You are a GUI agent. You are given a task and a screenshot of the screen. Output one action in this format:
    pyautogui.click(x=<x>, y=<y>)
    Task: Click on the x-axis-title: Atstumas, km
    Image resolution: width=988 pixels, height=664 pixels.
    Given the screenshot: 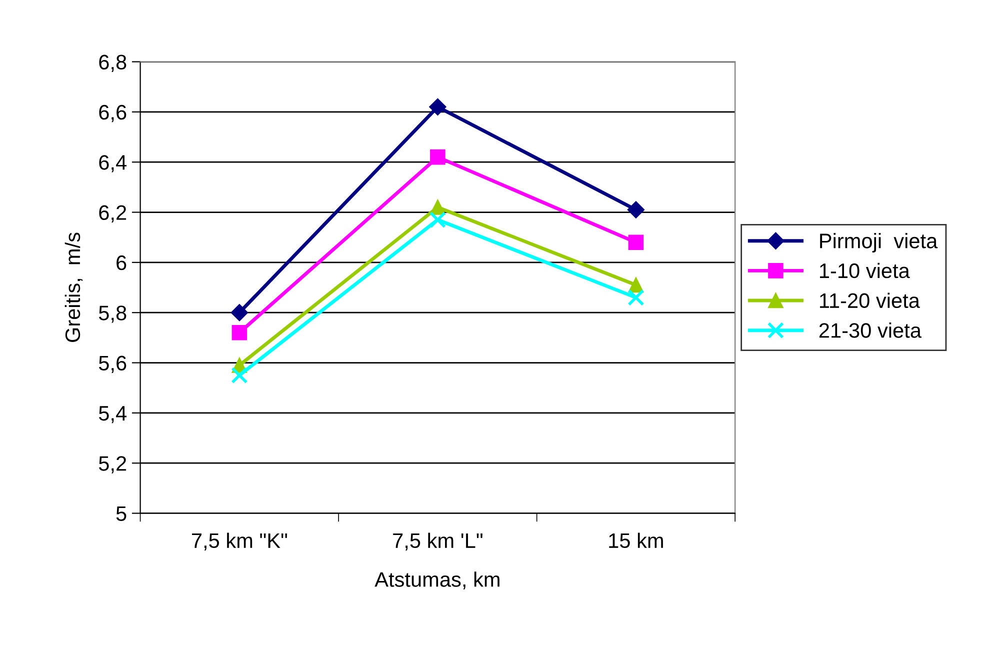 What is the action you would take?
    pyautogui.click(x=437, y=581)
    